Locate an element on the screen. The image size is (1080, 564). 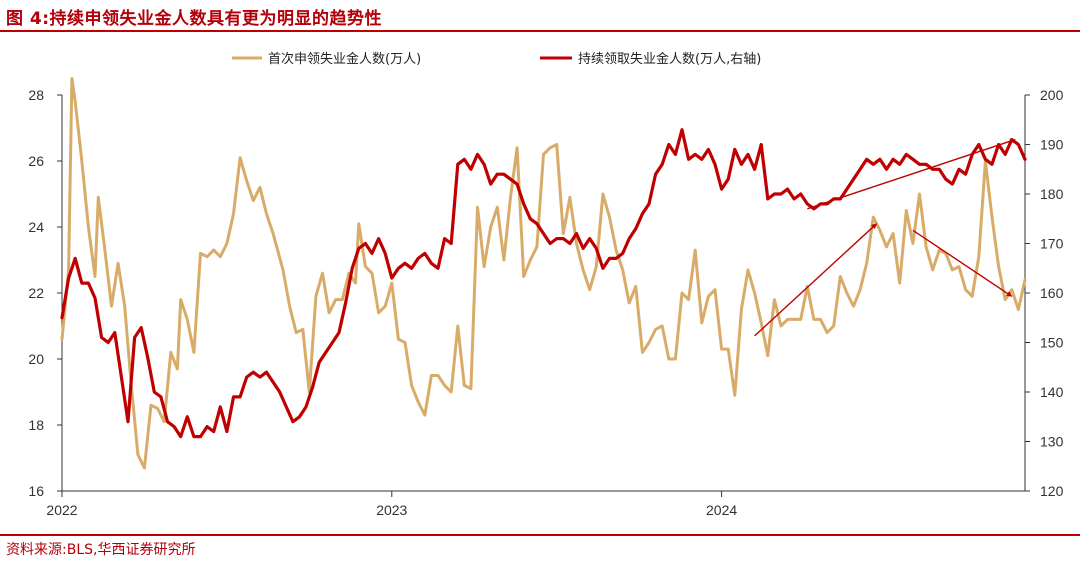
right-tick-label: 200 is located at coordinates (1052, 95).